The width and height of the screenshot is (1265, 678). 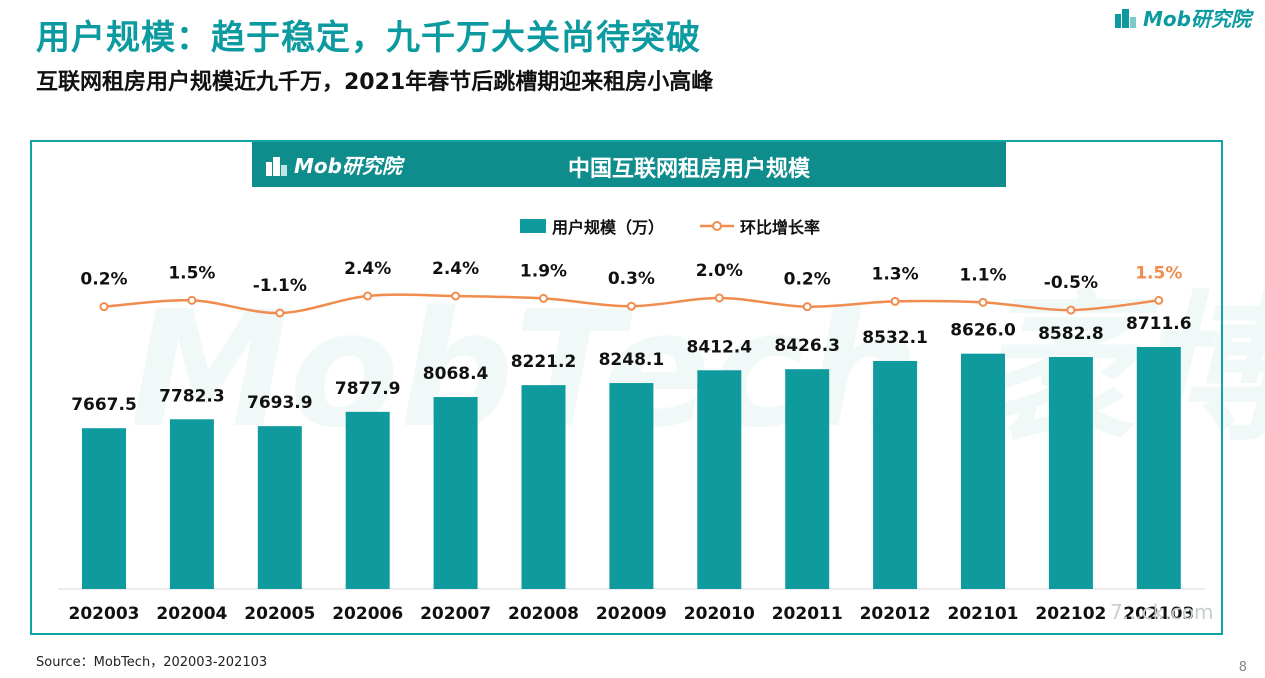 What do you see at coordinates (1070, 614) in the screenshot?
I see `x-tick-label: 202102` at bounding box center [1070, 614].